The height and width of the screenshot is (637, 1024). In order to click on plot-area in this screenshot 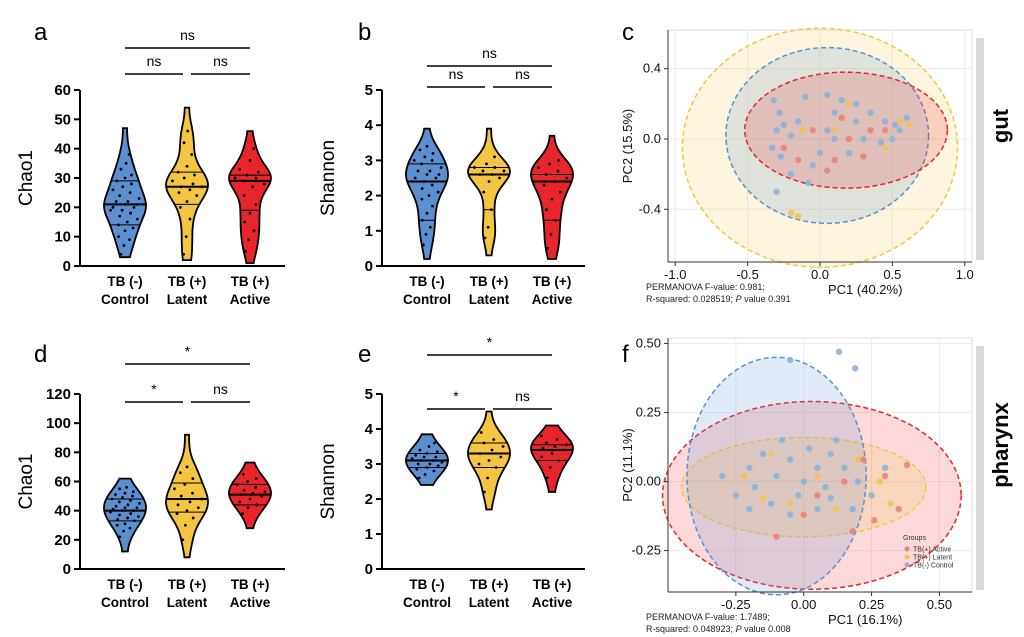, I will do `click(820, 465)`.